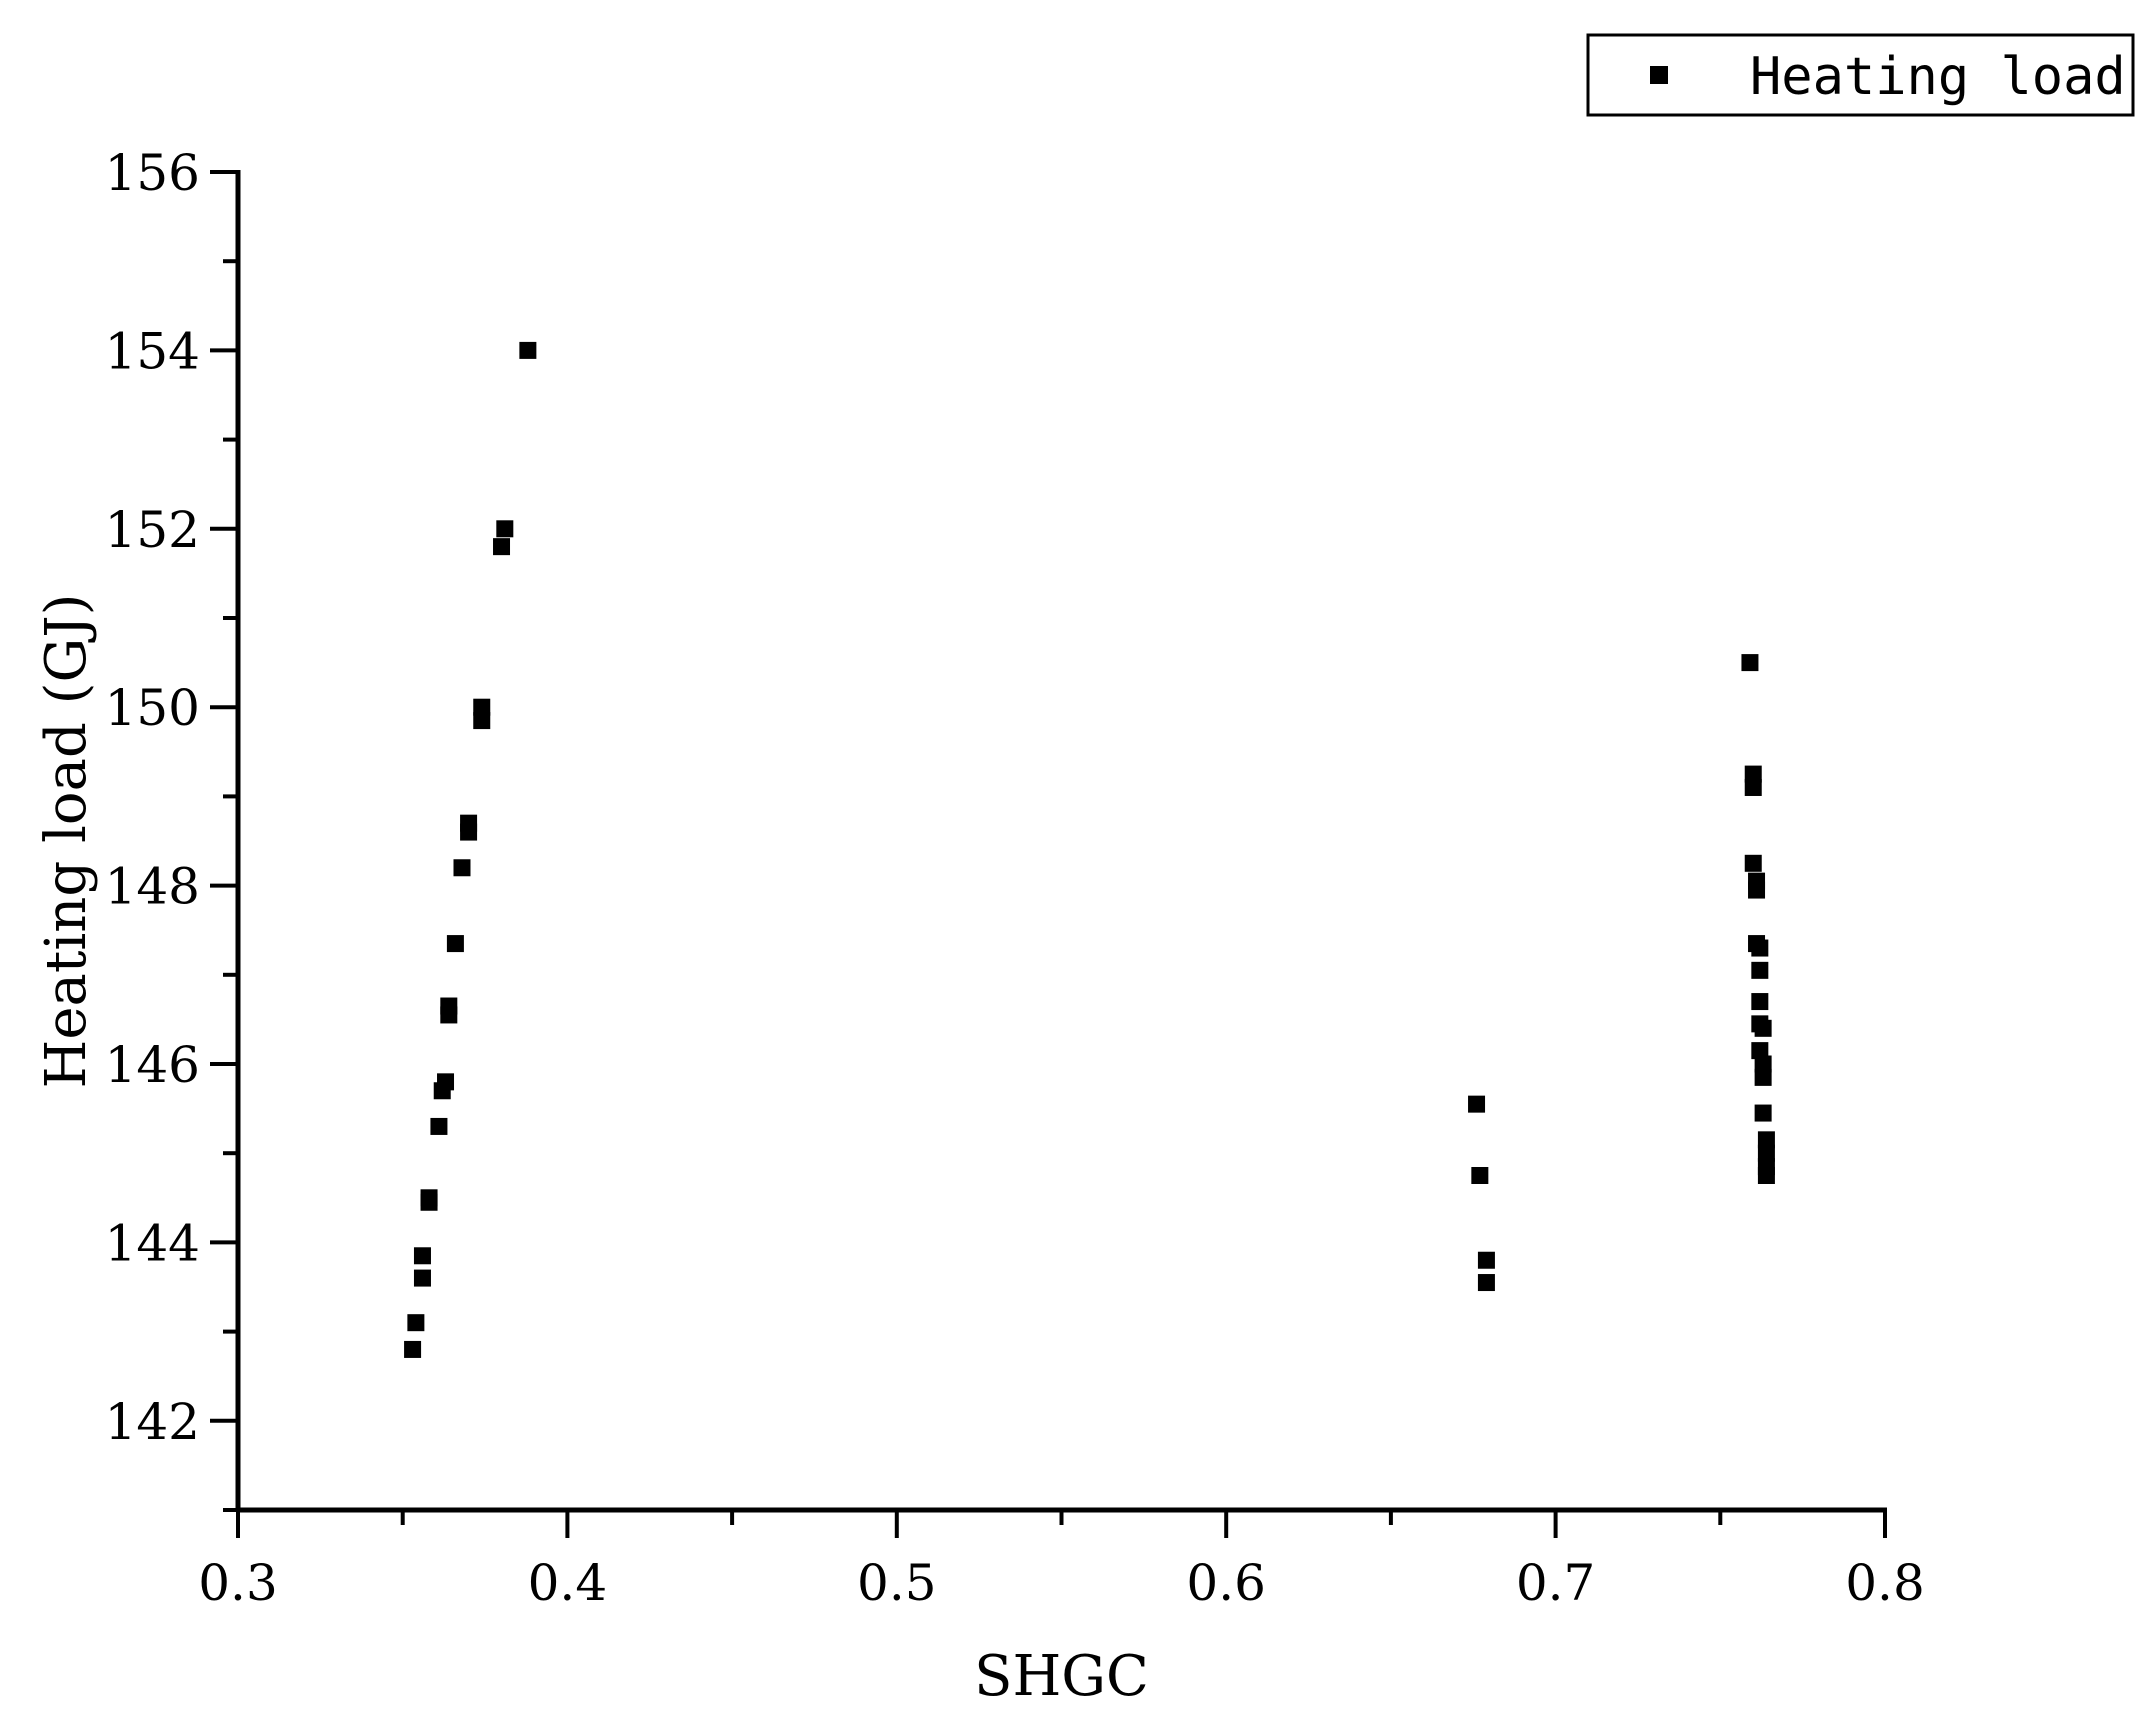  Describe the element at coordinates (152, 1243) in the screenshot. I see `y-tick-label: 144` at that location.